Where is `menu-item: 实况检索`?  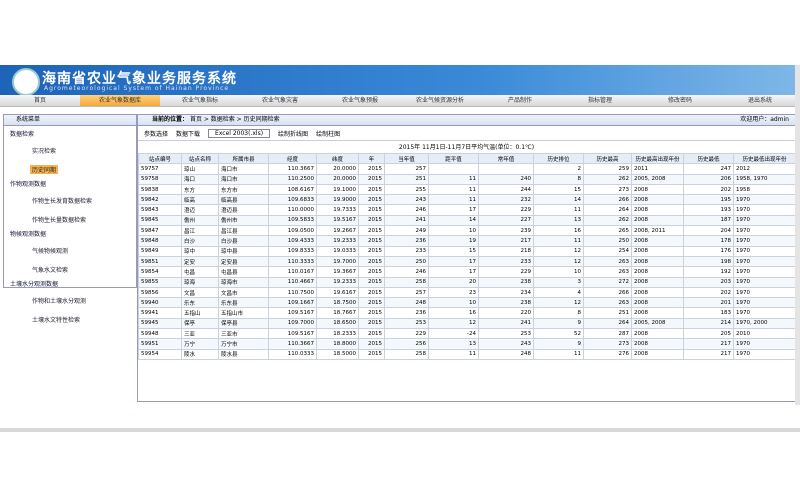
menu-item: 实况检索 is located at coordinates (44, 151).